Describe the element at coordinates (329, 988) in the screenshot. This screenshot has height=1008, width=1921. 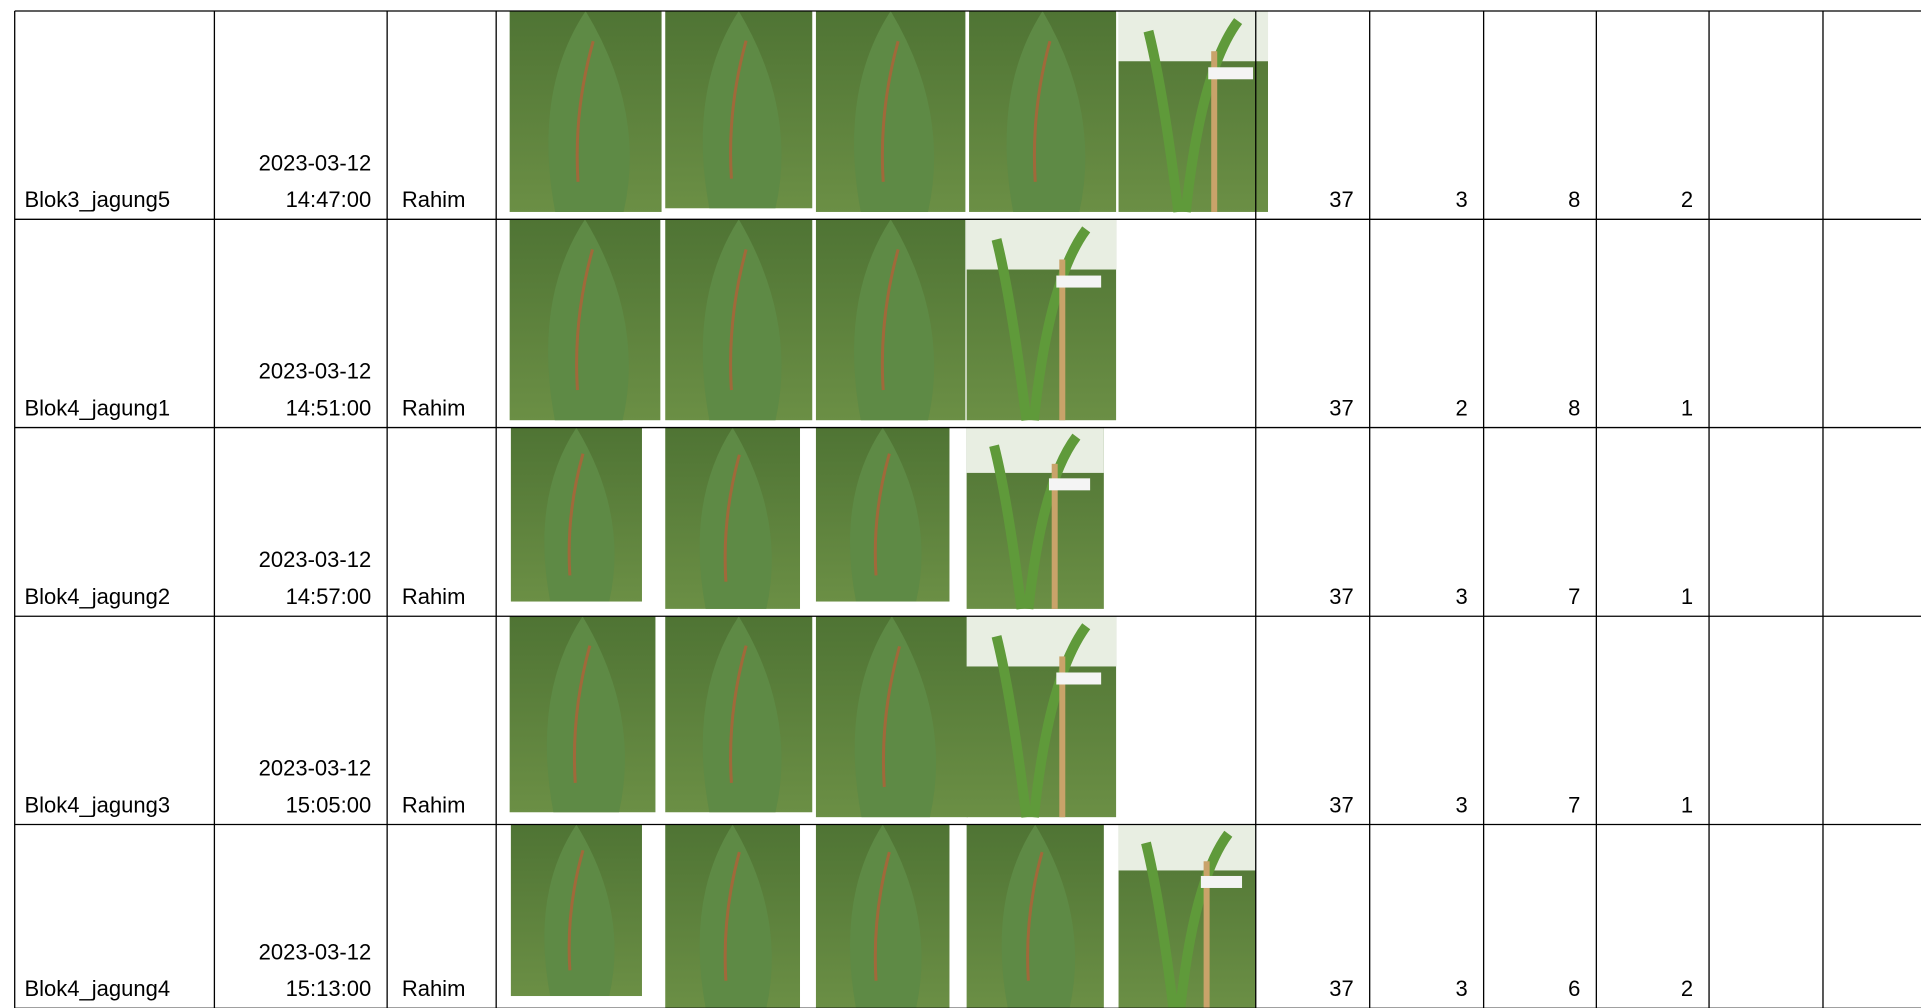
I see `time: 15:13:00` at that location.